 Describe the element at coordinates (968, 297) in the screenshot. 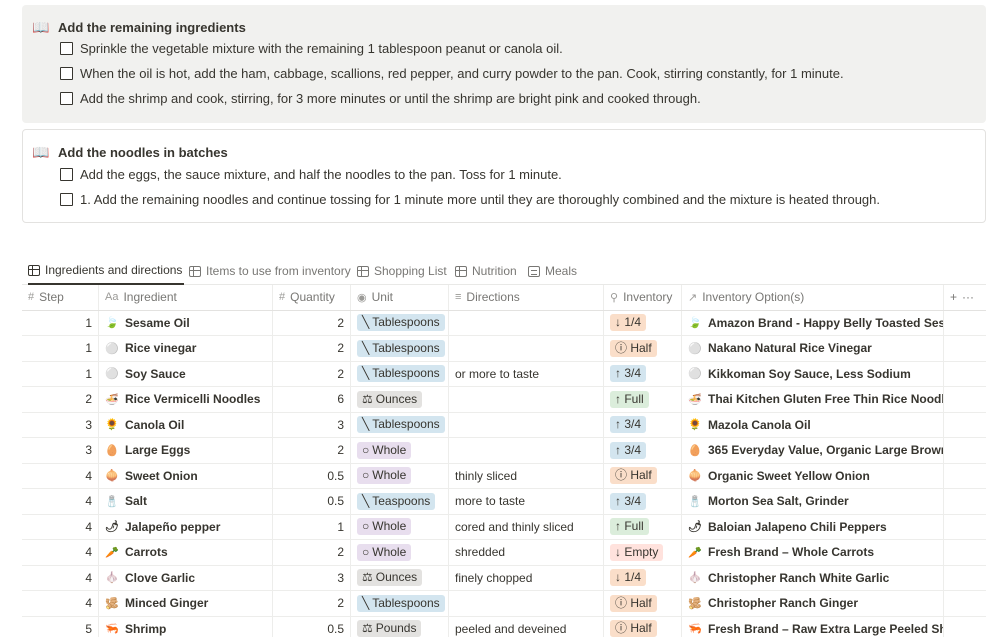

I see `more-options-button: ···` at that location.